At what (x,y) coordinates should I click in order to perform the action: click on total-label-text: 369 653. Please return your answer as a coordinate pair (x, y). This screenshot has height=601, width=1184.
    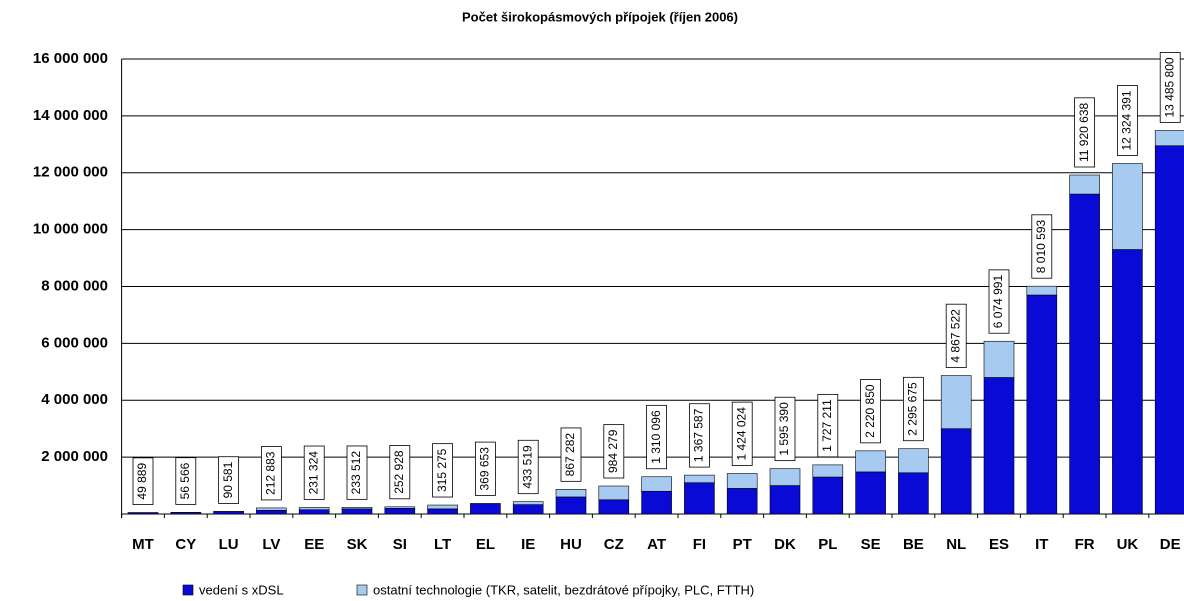
    Looking at the image, I should click on (485, 469).